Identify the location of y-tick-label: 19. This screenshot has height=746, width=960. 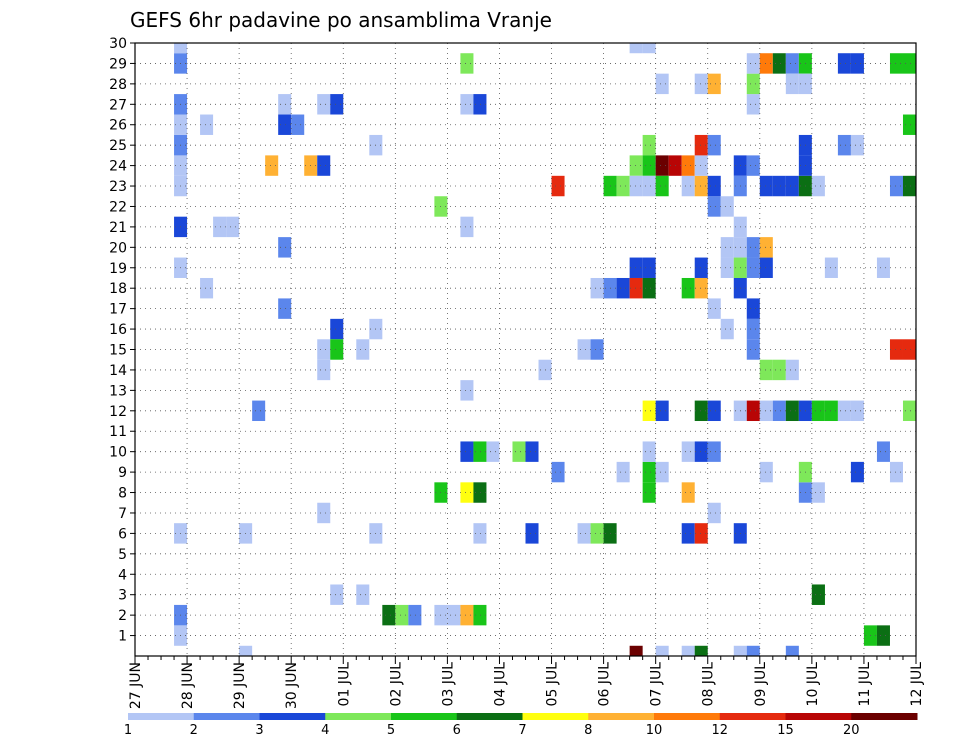
(118, 269).